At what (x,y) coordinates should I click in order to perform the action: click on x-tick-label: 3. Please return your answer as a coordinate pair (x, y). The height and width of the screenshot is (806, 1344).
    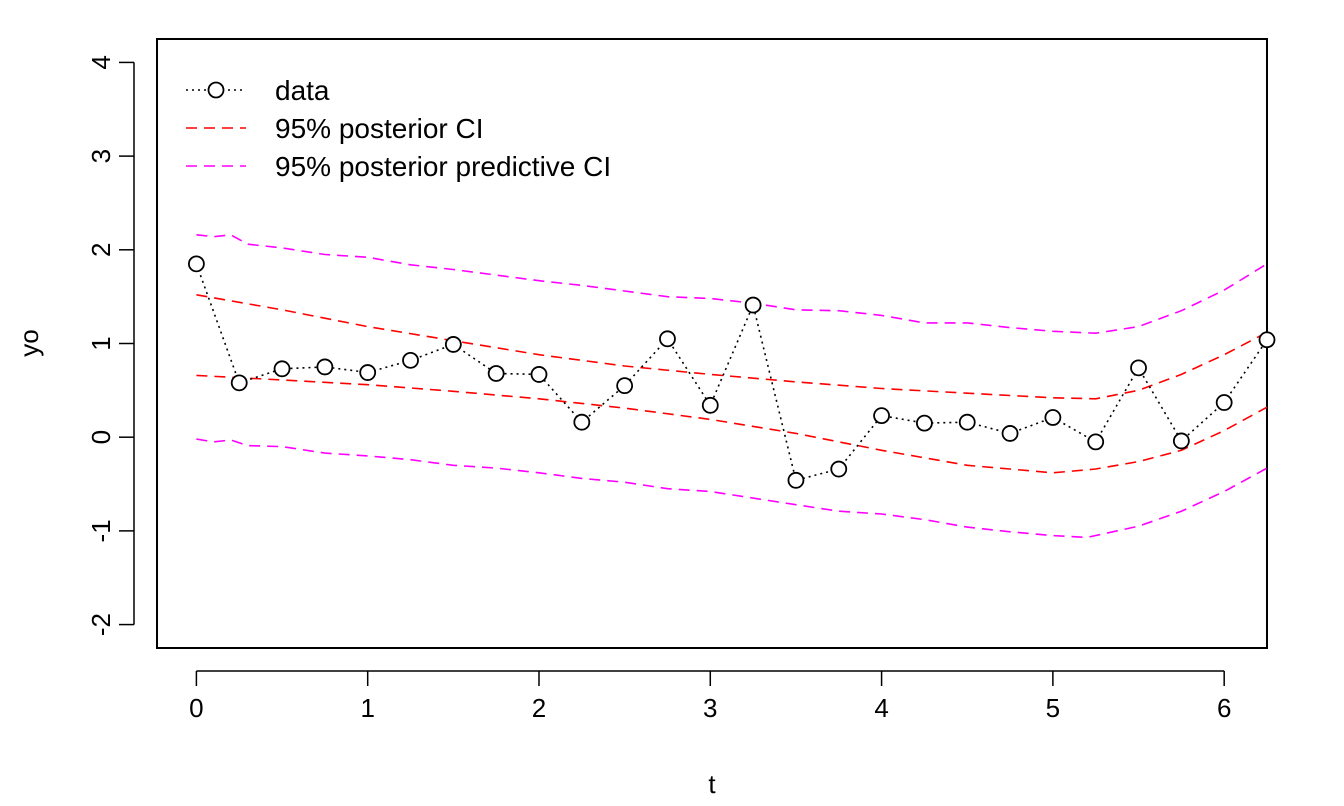
    Looking at the image, I should click on (710, 708).